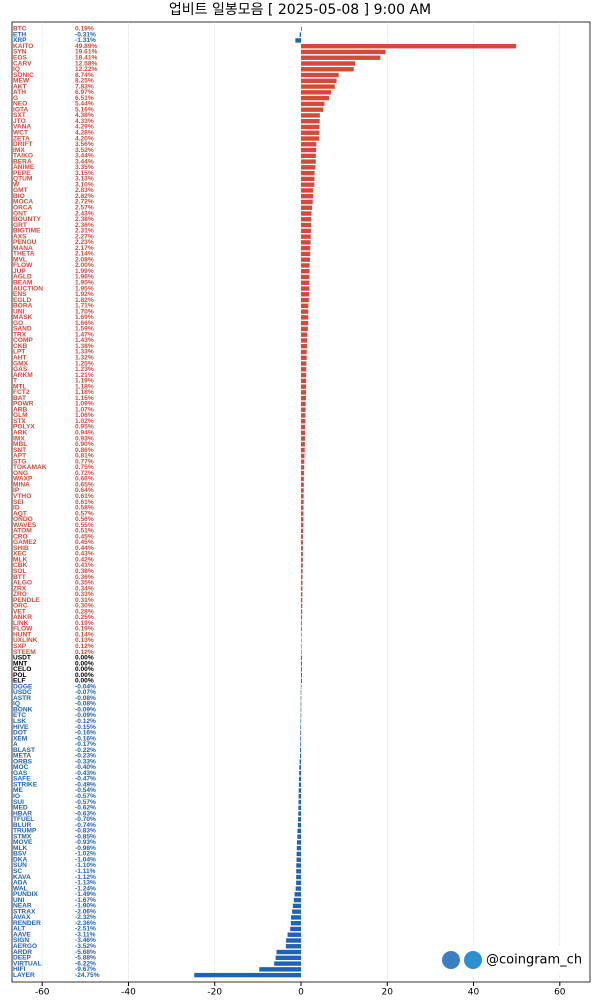  Describe the element at coordinates (27, 231) in the screenshot. I see `category-label: BIGTIME` at that location.